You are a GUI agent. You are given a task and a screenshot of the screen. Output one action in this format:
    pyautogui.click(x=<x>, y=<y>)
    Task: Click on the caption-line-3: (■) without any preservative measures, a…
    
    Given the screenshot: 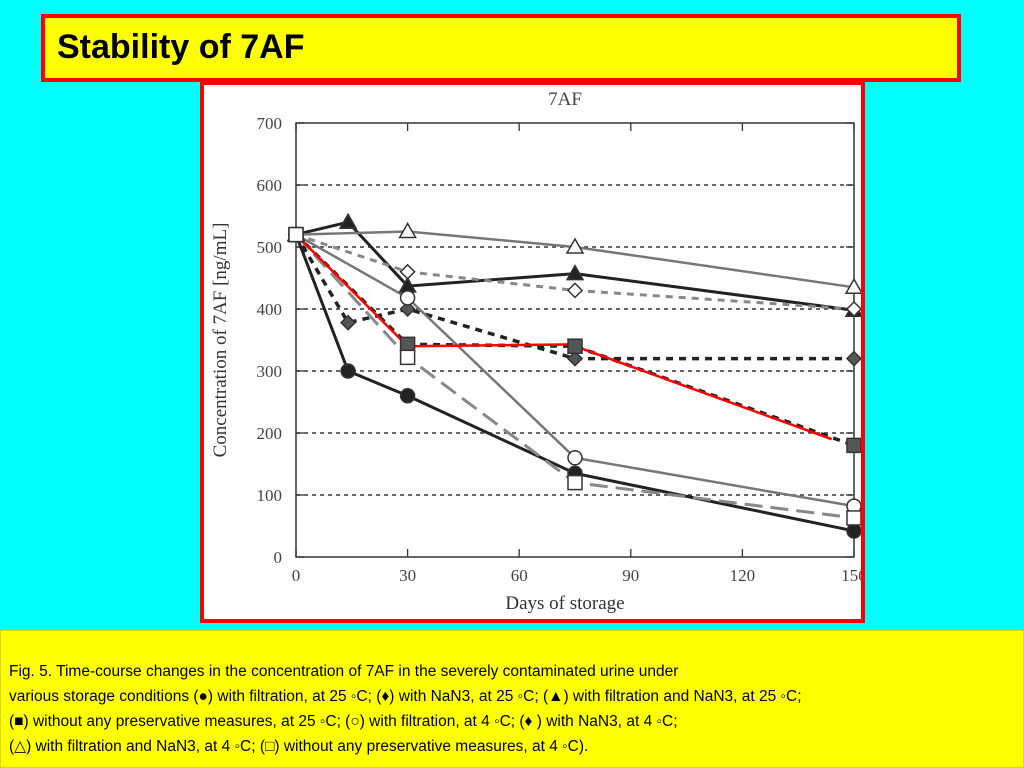 What is the action you would take?
    pyautogui.click(x=343, y=721)
    